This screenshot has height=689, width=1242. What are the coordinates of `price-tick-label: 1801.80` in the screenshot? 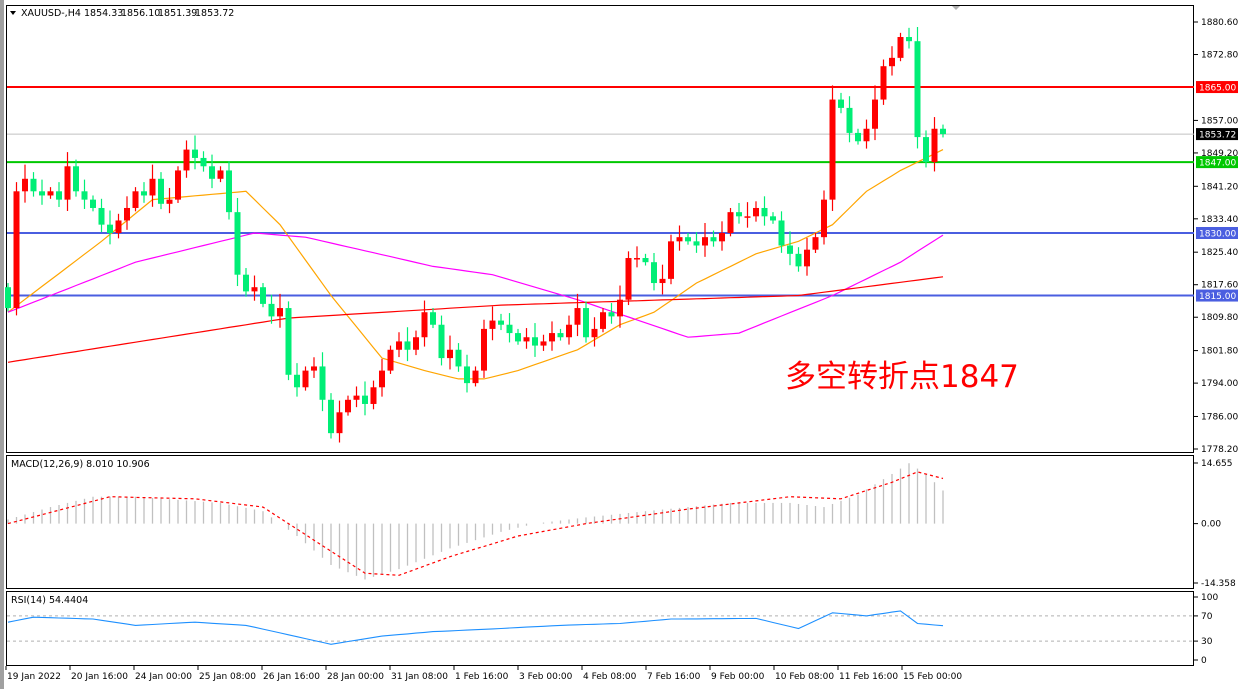 It's located at (1219, 352).